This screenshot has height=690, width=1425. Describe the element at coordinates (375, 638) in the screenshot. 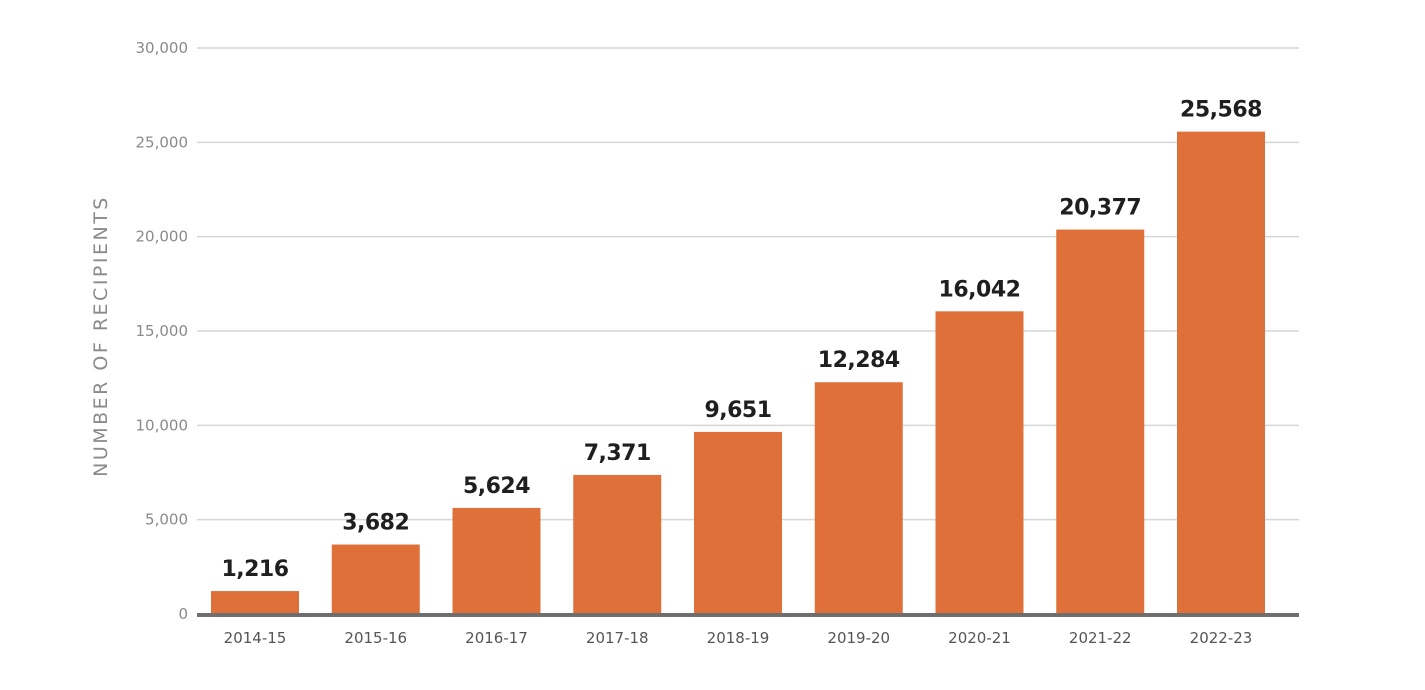

I see `x-tick-label: 2015-16` at that location.